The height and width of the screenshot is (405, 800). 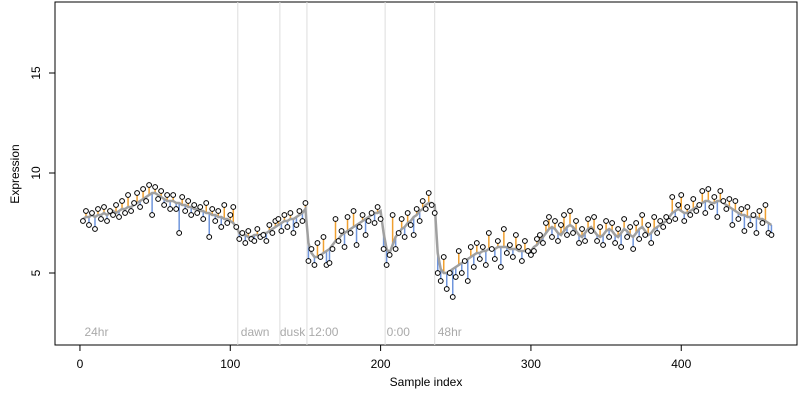 What do you see at coordinates (36, 173) in the screenshot?
I see `y-tick-label: 10` at bounding box center [36, 173].